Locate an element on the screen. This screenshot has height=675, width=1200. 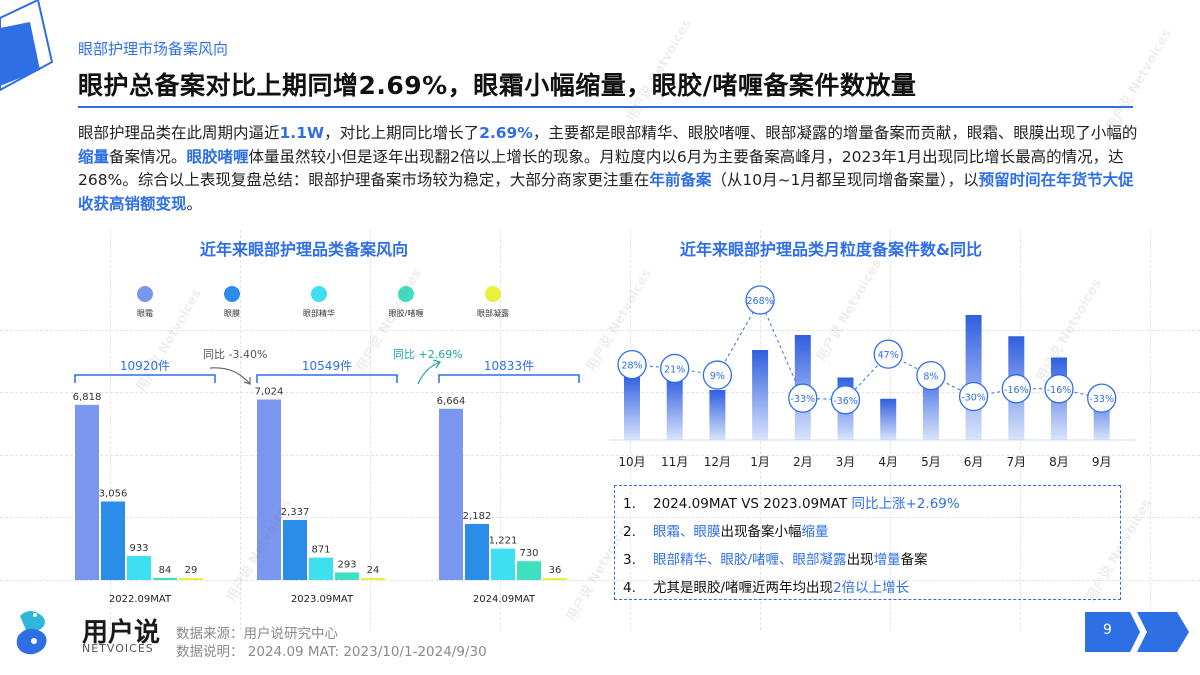
yoy-label: -36% is located at coordinates (845, 401).